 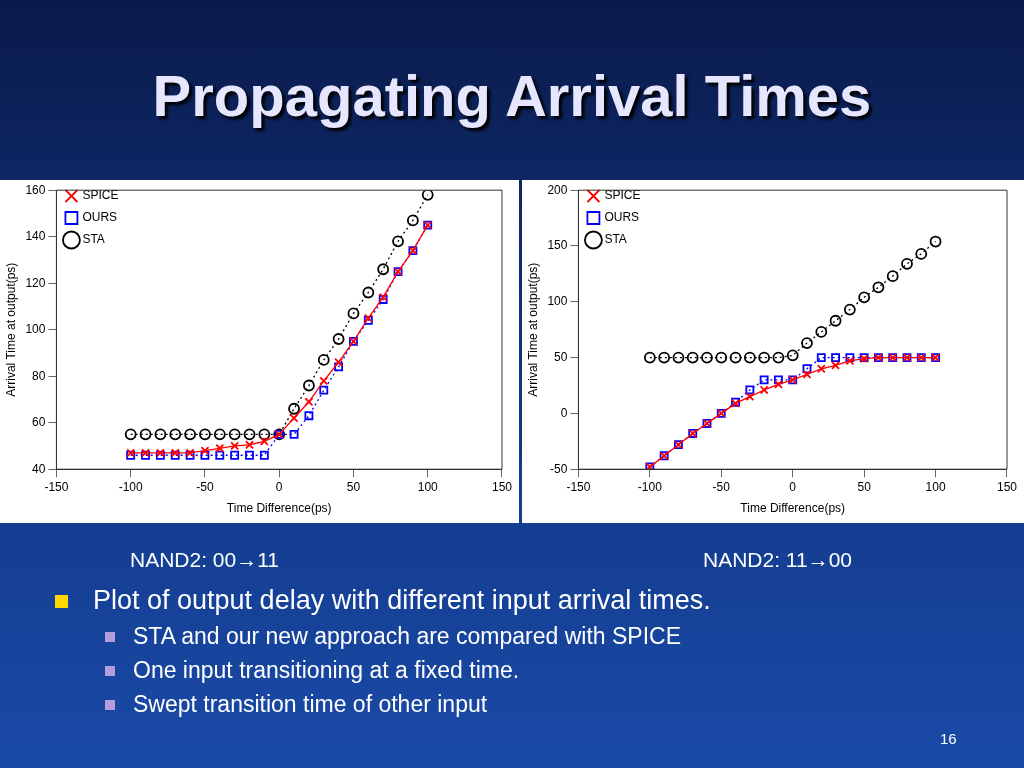 I want to click on y-tick-label: 160, so click(x=35, y=189).